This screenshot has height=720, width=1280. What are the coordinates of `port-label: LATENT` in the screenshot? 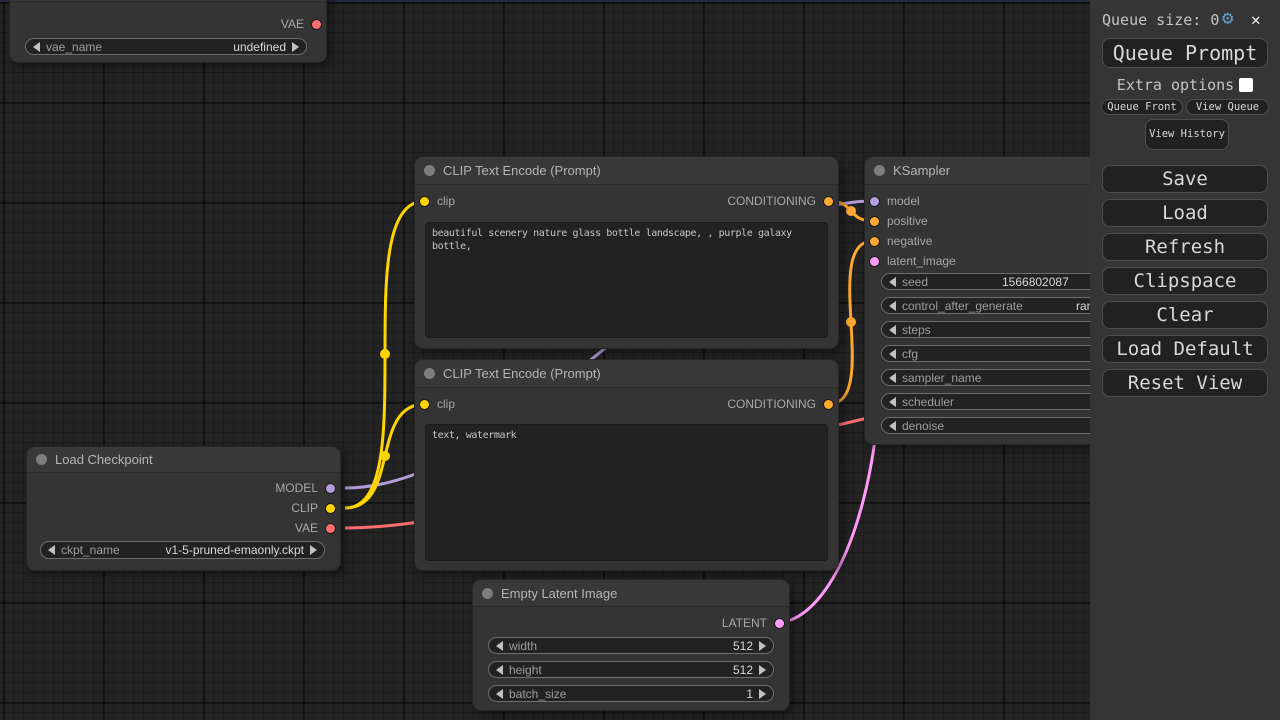 It's located at (744, 623).